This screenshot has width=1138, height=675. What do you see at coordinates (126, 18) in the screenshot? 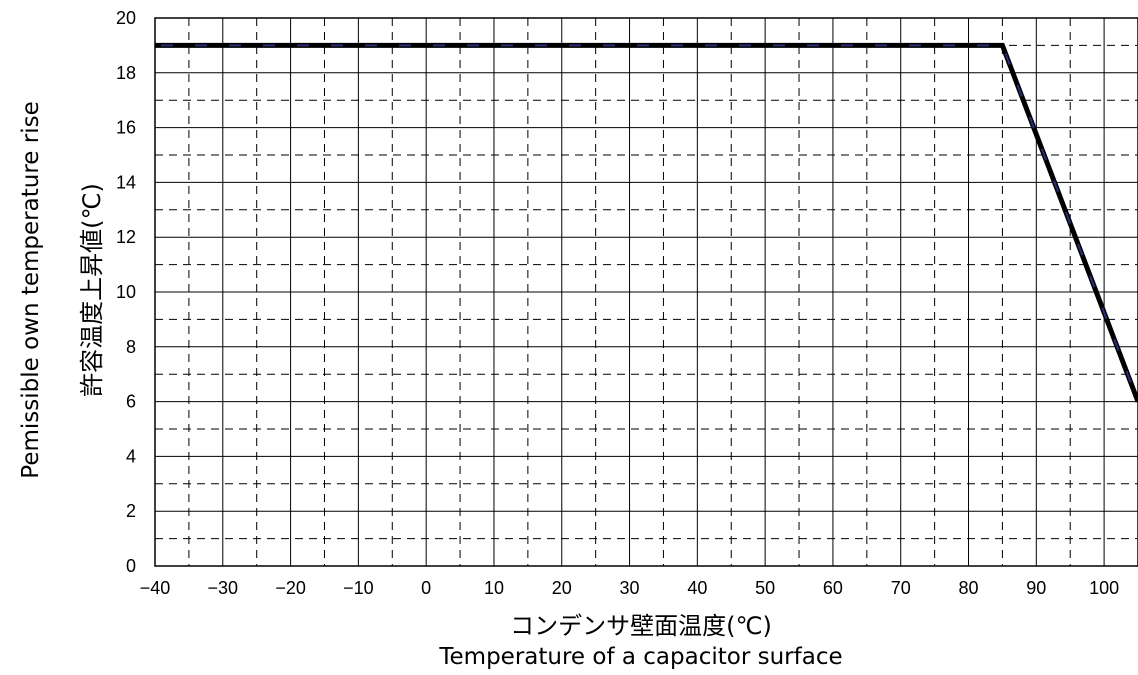
I see `y-tick-label: 20` at bounding box center [126, 18].